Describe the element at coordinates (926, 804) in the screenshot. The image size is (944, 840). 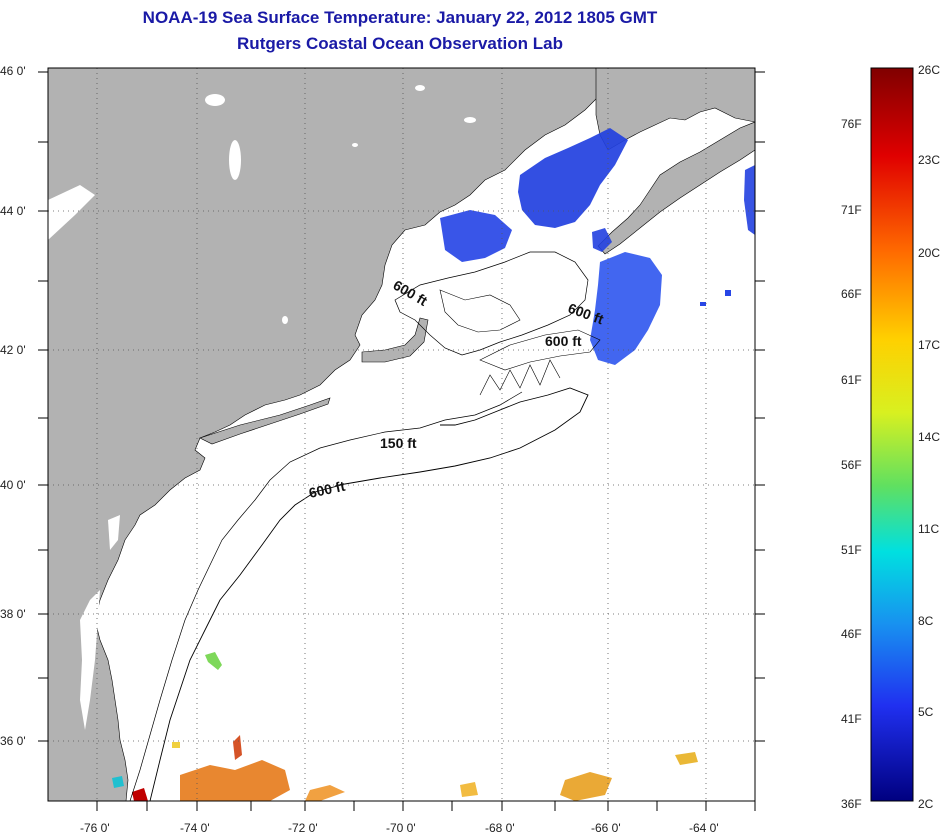
I see `cb-label-2c: 2C` at that location.